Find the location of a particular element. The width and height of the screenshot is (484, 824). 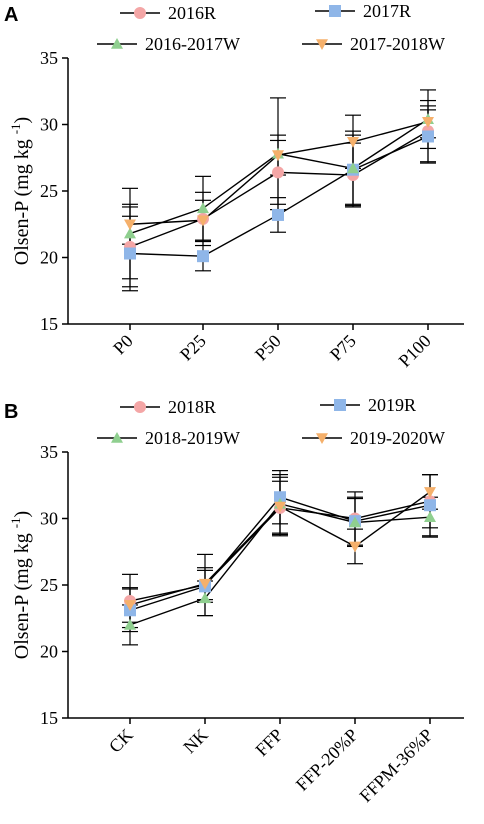

y-tick-label-a-15: 15 is located at coordinates (49, 324).